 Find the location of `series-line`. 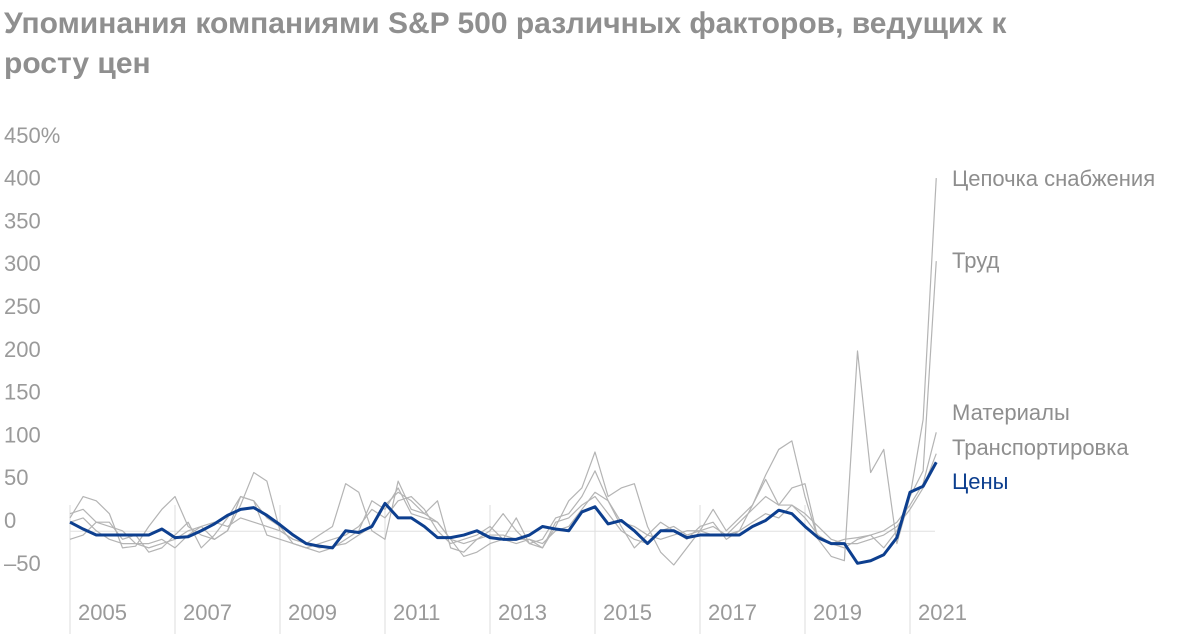

series-line is located at coordinates (503, 513).